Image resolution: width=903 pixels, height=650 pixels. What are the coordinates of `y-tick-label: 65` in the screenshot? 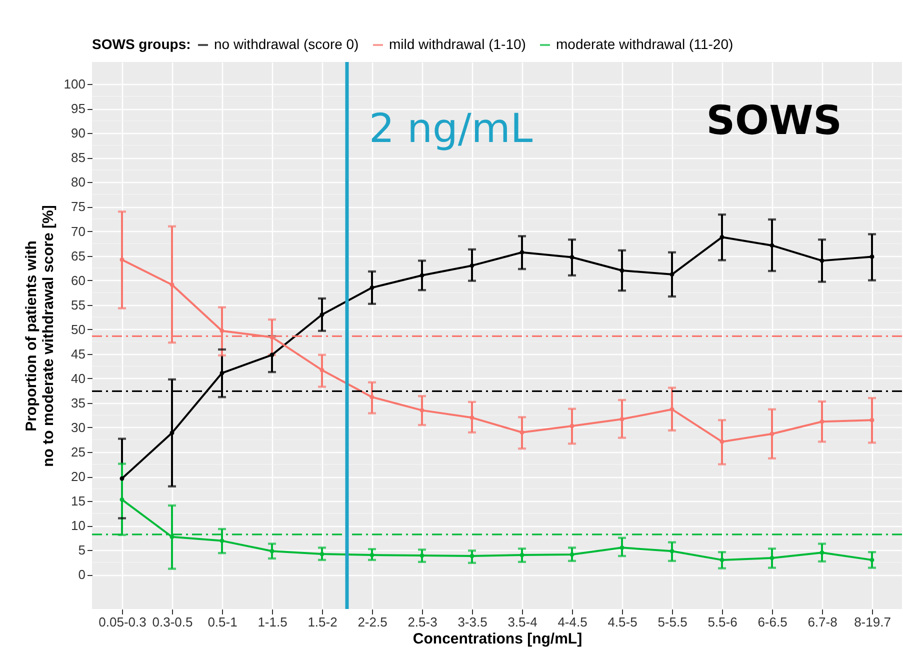 It's located at (78, 256).